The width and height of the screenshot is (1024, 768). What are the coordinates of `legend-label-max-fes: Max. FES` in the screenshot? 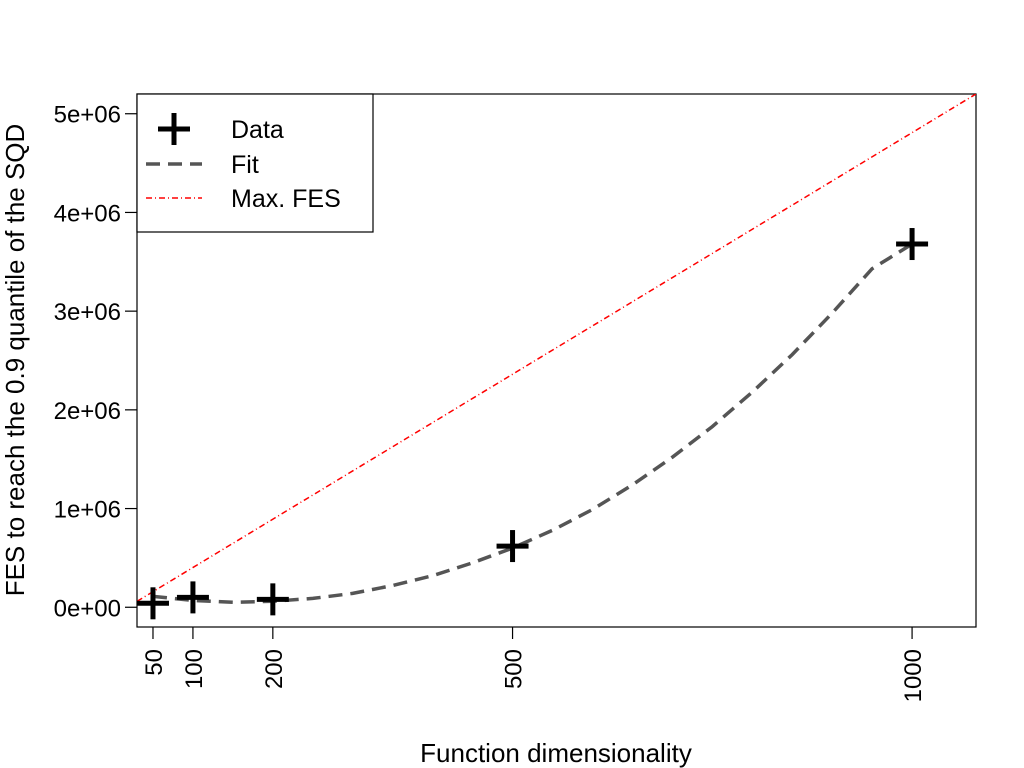 It's located at (286, 199).